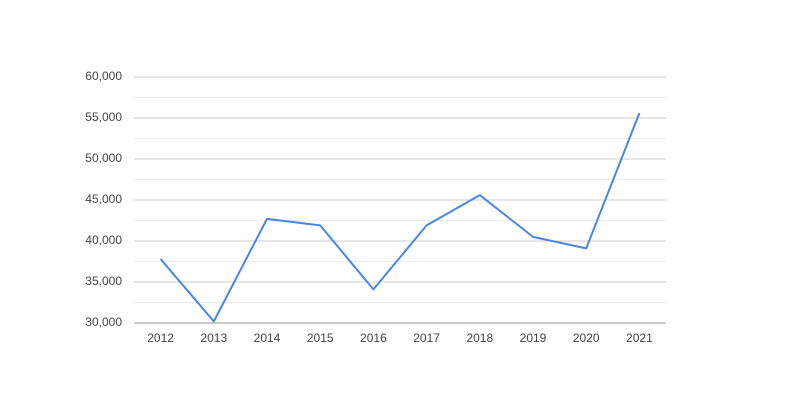  I want to click on x-tick-label: 2015, so click(320, 338).